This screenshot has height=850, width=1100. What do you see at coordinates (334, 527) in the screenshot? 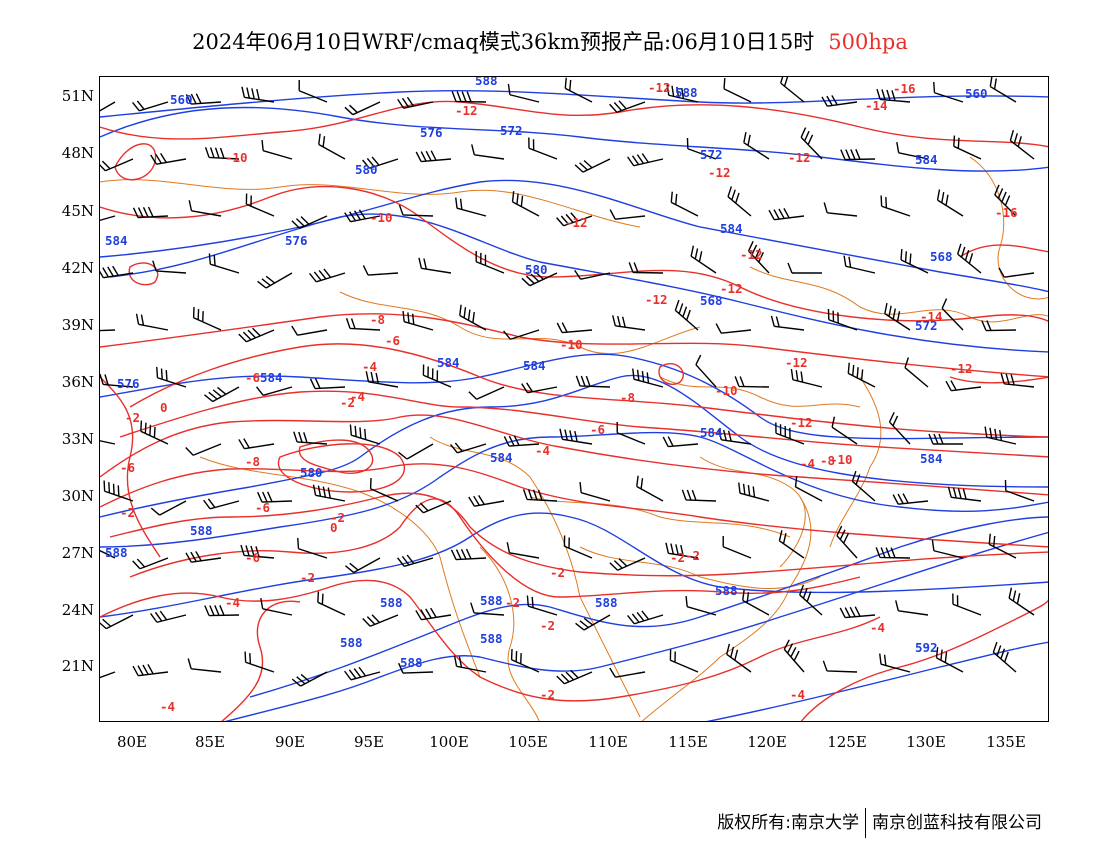
I see `temperature-contour-label: 0` at bounding box center [334, 527].